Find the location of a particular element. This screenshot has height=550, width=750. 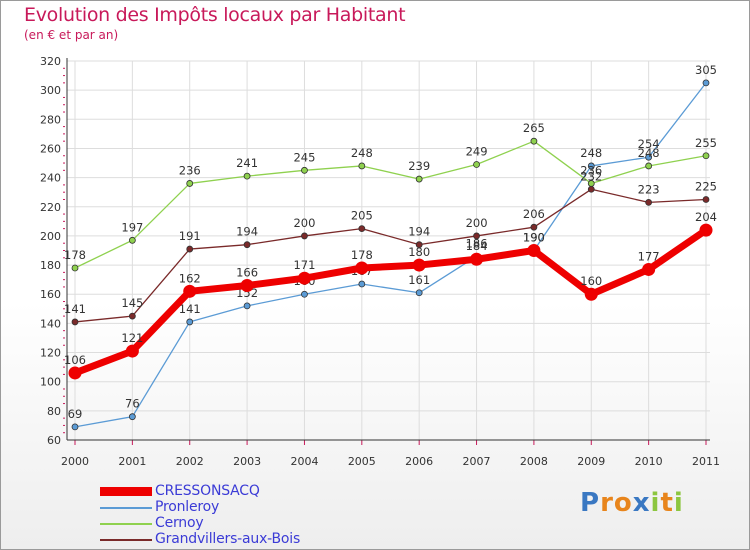

data-label: 197 is located at coordinates (132, 227).